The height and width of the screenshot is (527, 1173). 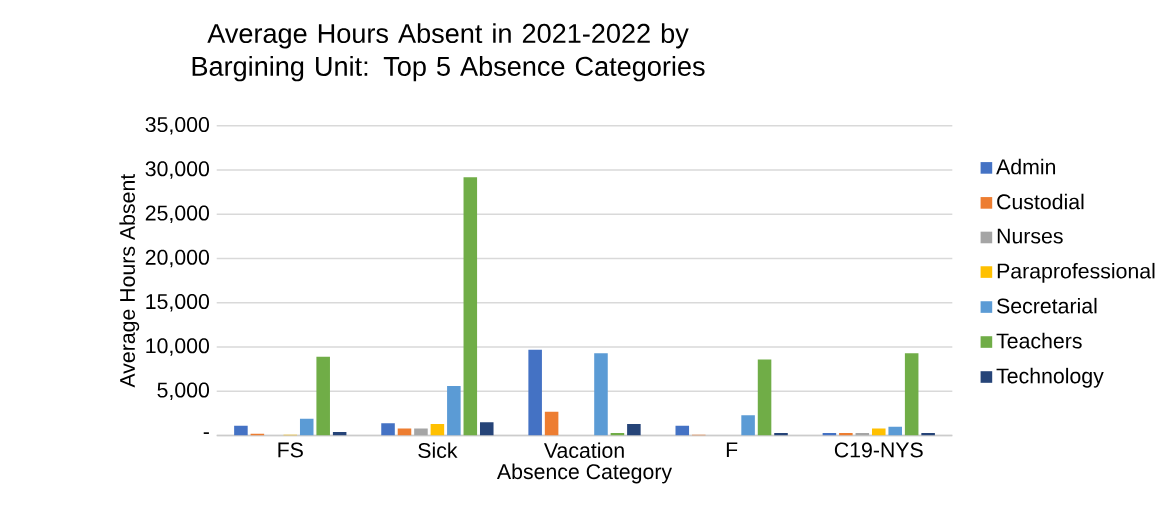 What do you see at coordinates (1039, 341) in the screenshot?
I see `legend-label: Teachers` at bounding box center [1039, 341].